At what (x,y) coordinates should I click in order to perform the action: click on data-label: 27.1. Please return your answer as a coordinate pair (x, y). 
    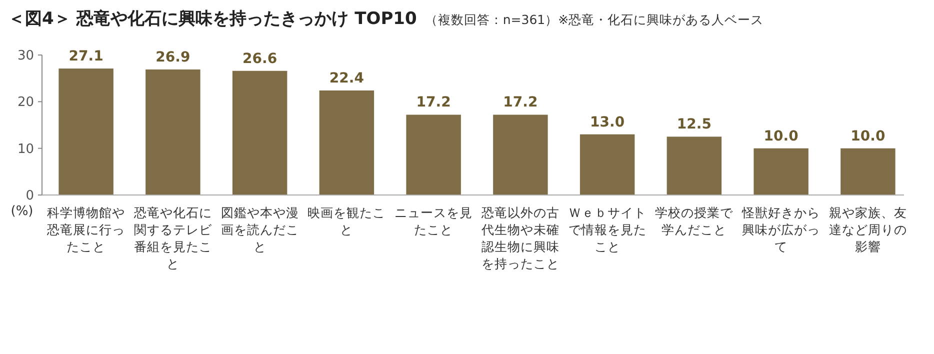
    Looking at the image, I should click on (86, 56).